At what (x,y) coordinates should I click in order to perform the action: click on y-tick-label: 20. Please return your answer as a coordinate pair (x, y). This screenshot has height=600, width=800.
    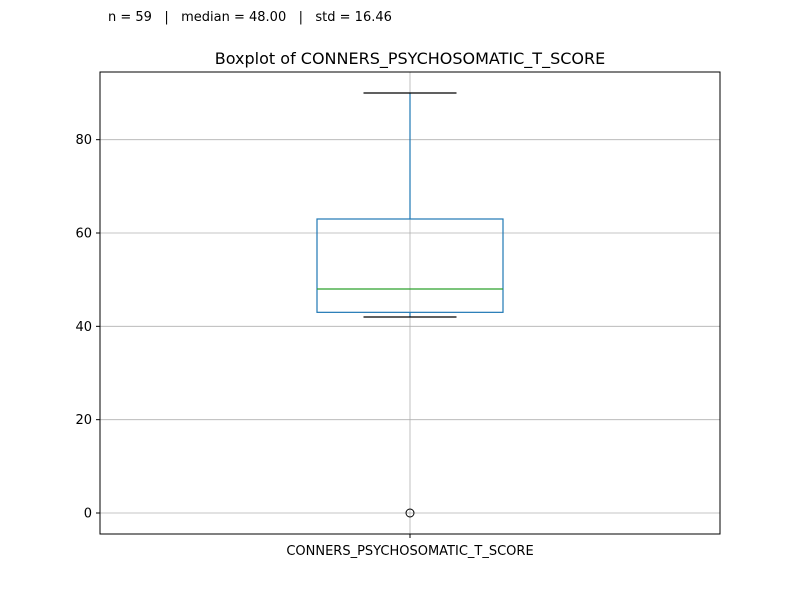
    Looking at the image, I should click on (83, 420).